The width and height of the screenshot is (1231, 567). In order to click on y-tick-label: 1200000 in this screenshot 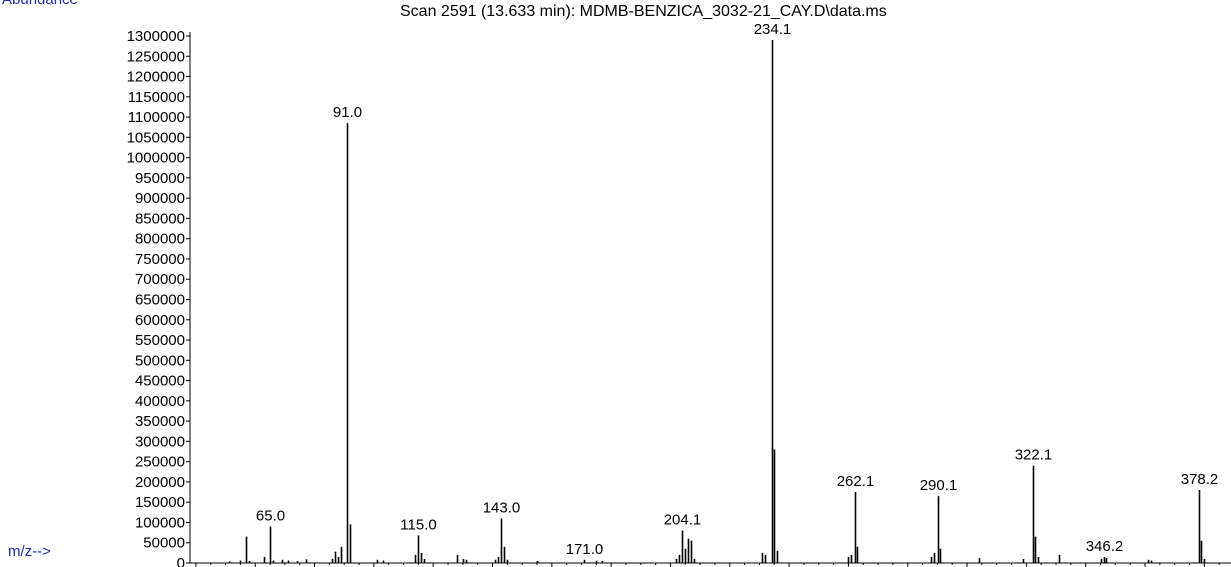, I will do `click(156, 77)`.